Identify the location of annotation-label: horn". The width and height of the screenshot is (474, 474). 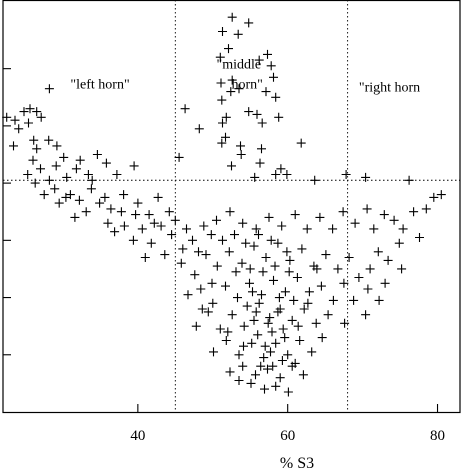
(247, 85).